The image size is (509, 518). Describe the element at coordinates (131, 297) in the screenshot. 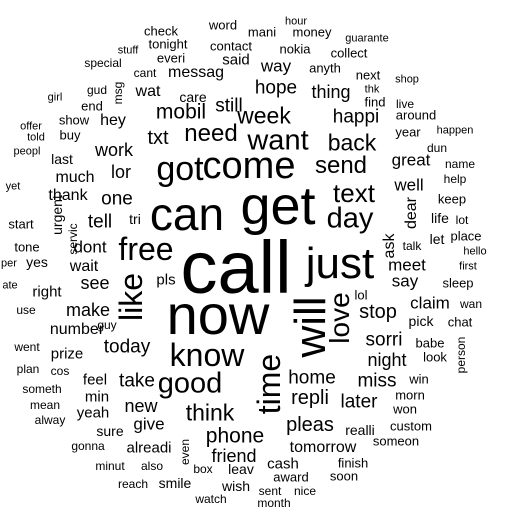

I see `word: like` at that location.